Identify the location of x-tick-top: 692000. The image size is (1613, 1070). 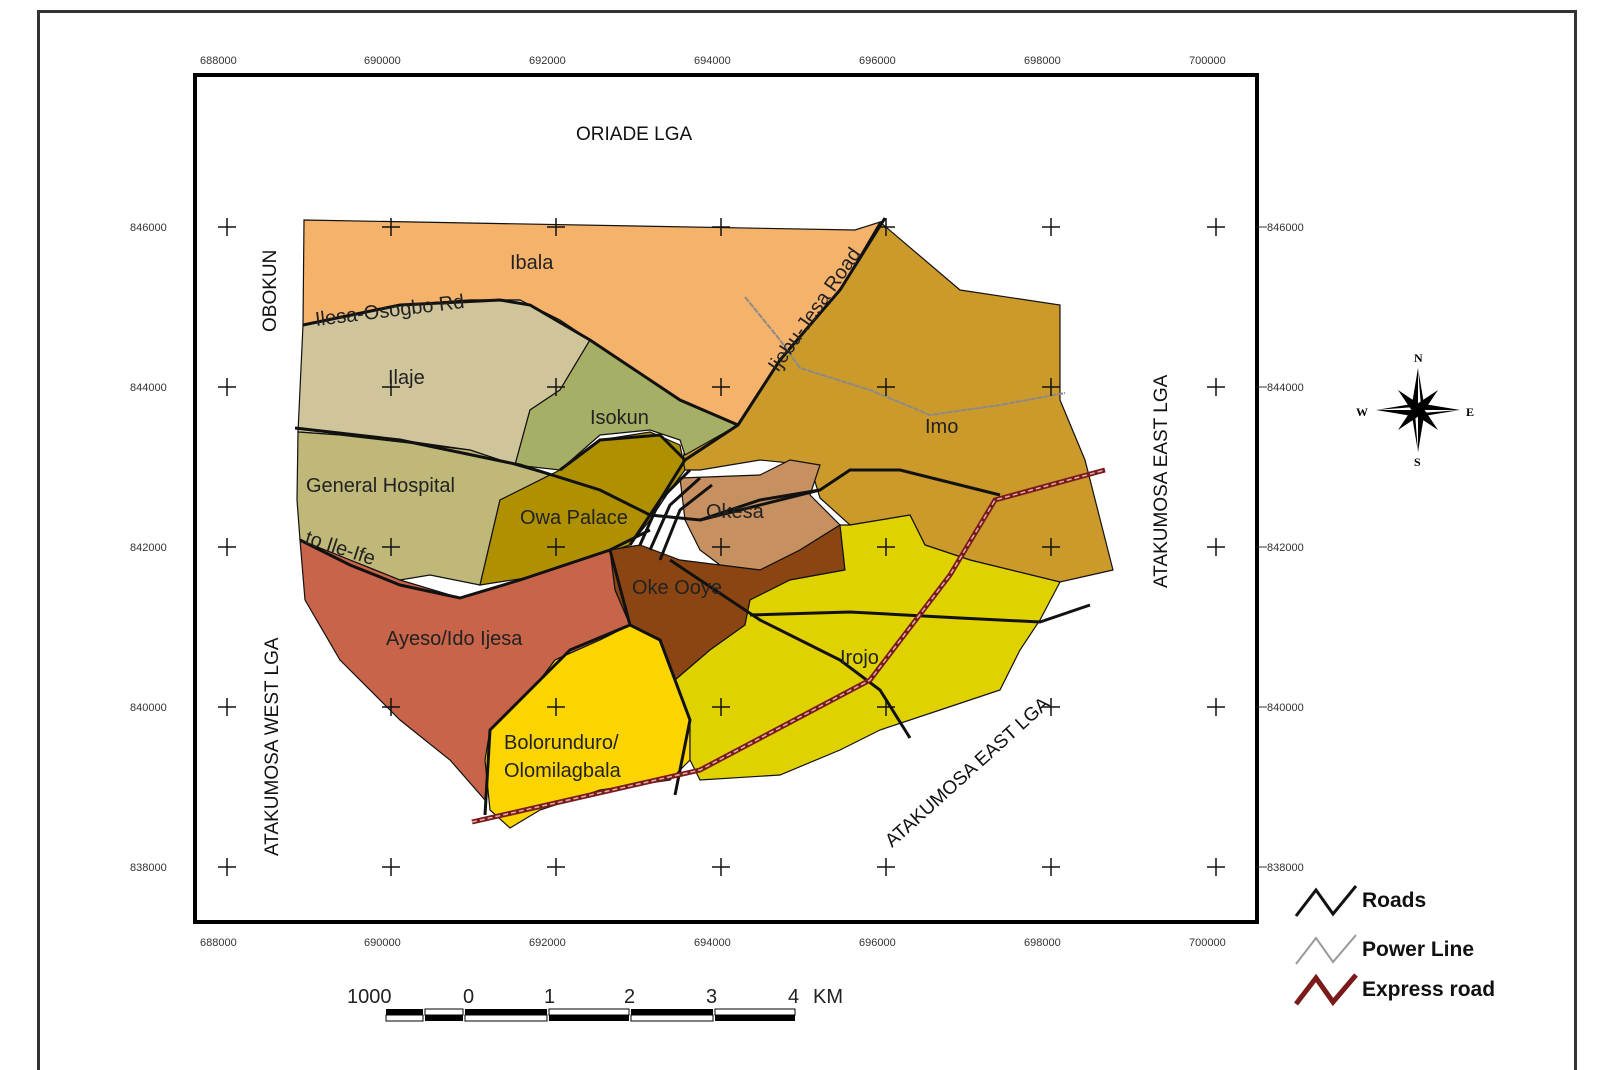
(547, 61).